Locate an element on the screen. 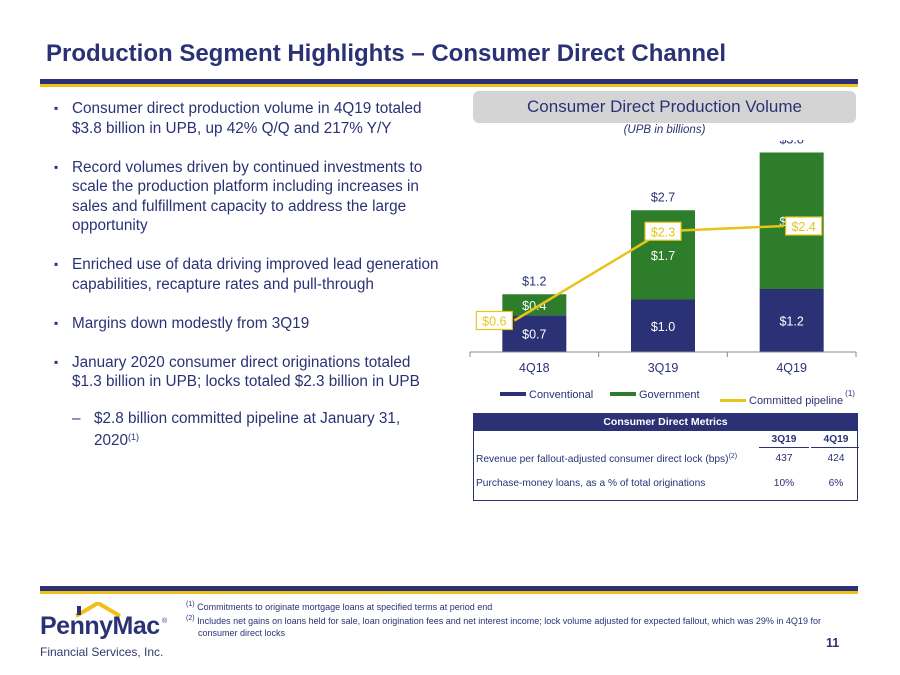 The height and width of the screenshot is (675, 900). legend-label: Committed pipeline is located at coordinates (796, 401).